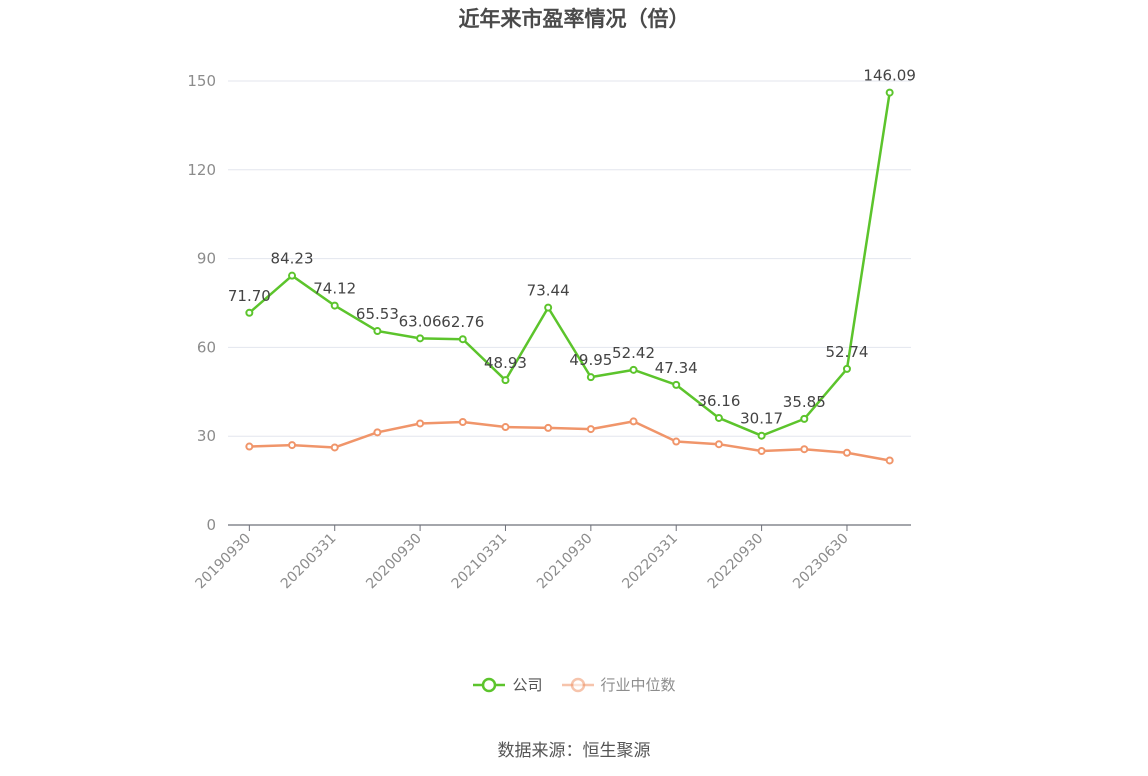 This screenshot has height=776, width=1148. I want to click on data-label-company: 48.93, so click(505, 363).